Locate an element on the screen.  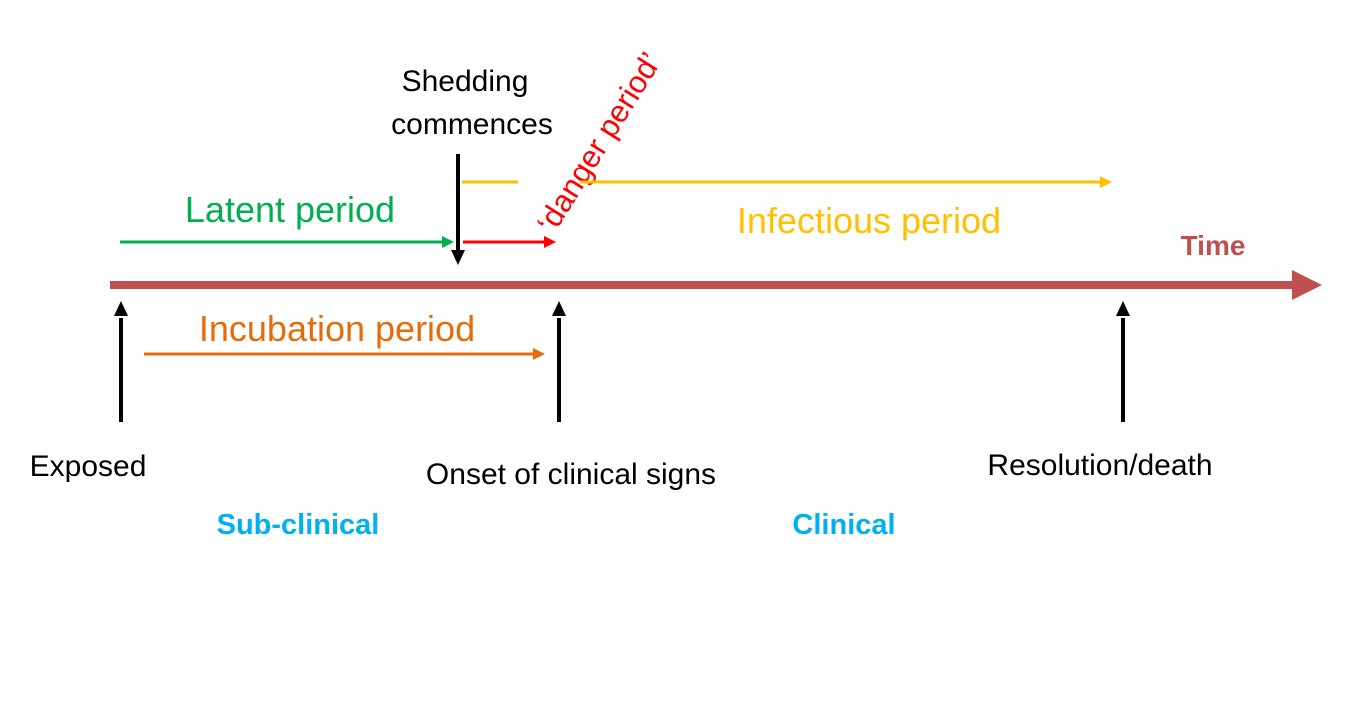
sub-clinical-phase-label: Sub-clinical is located at coordinates (298, 525).